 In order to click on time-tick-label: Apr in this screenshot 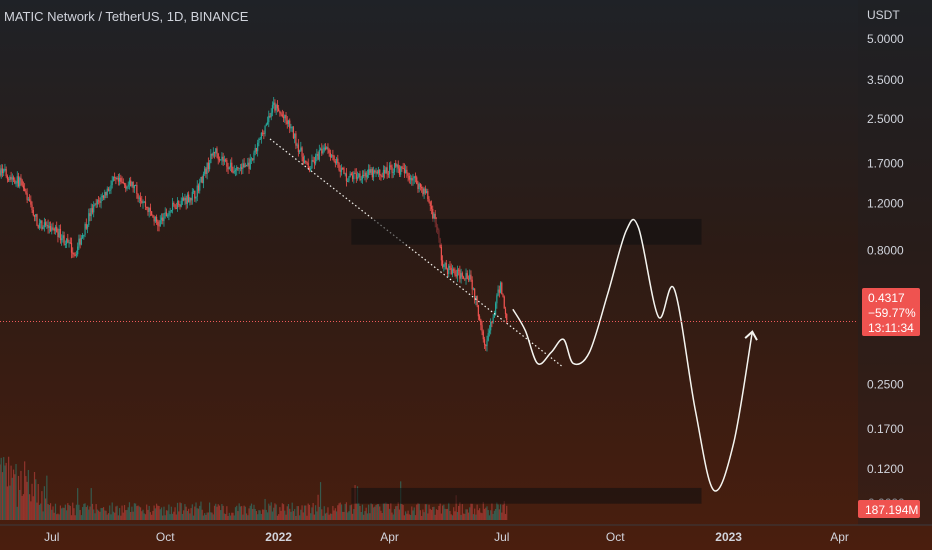, I will do `click(389, 537)`.